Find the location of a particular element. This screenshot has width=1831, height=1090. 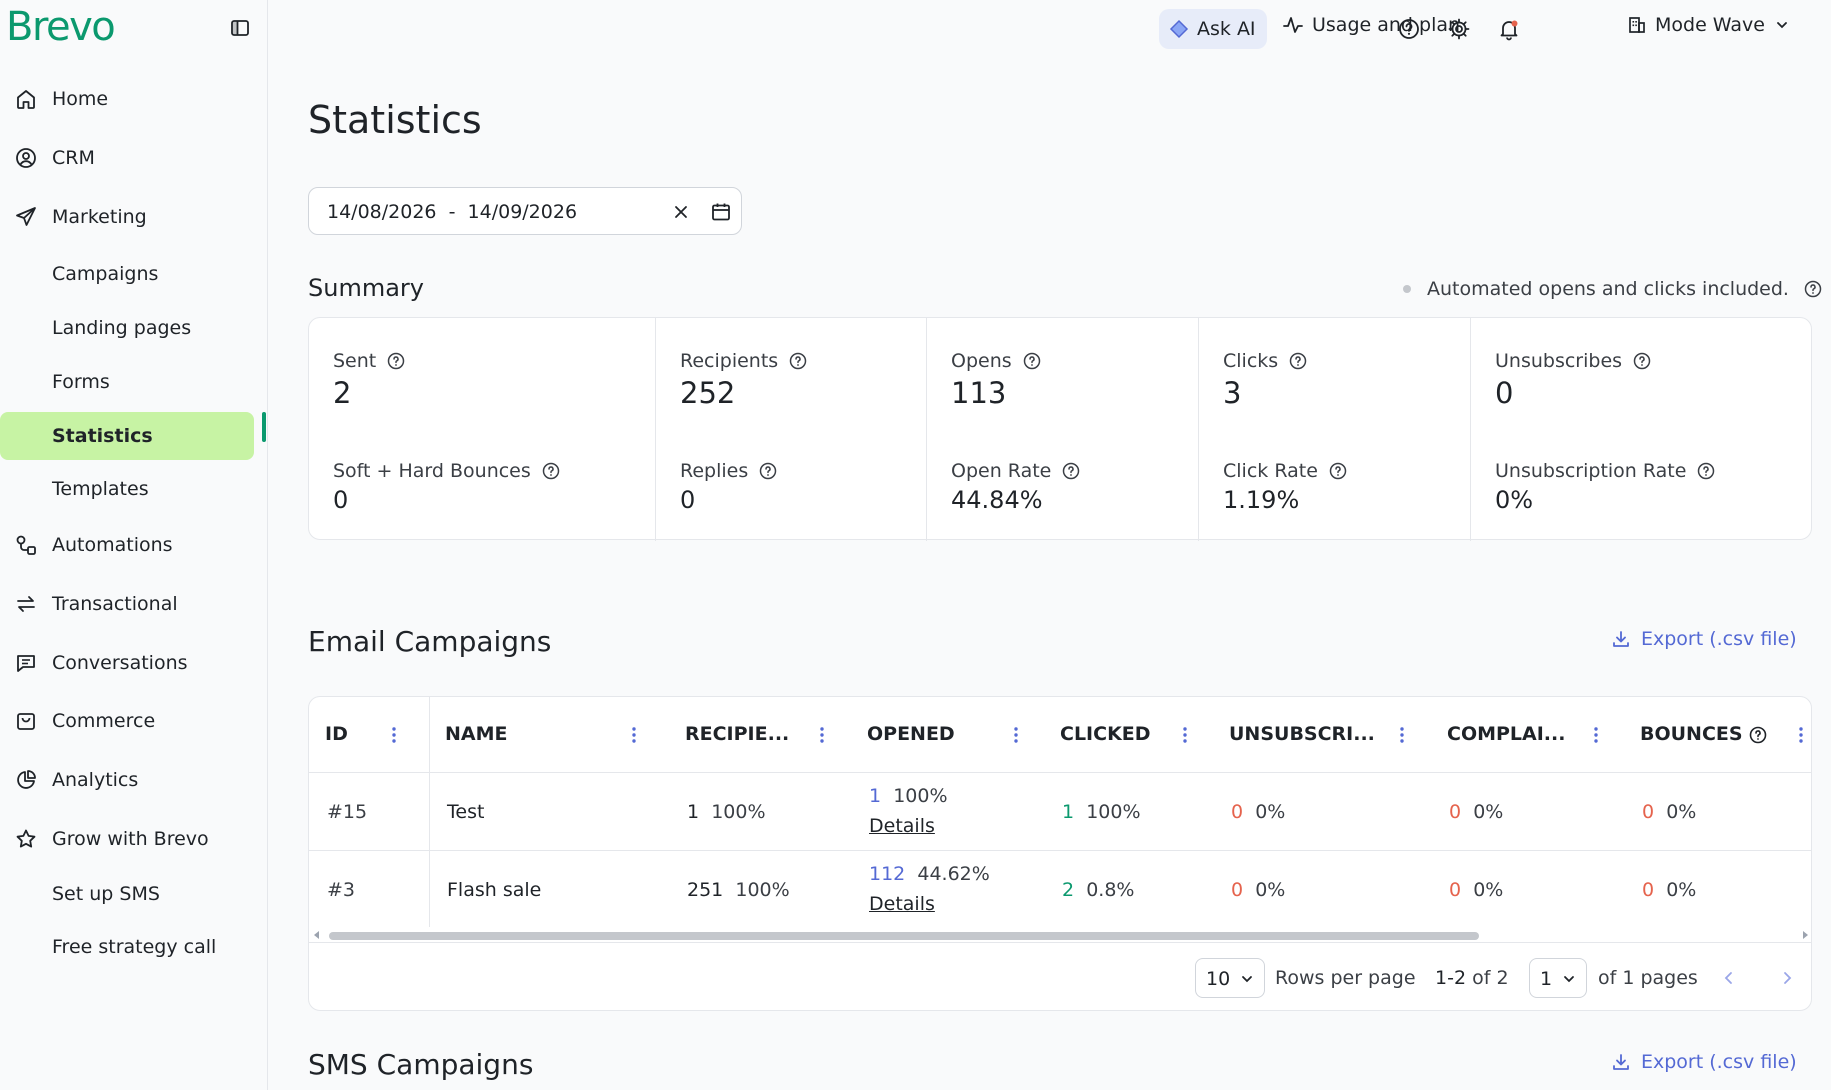

metric-value: 0 is located at coordinates (1504, 393).